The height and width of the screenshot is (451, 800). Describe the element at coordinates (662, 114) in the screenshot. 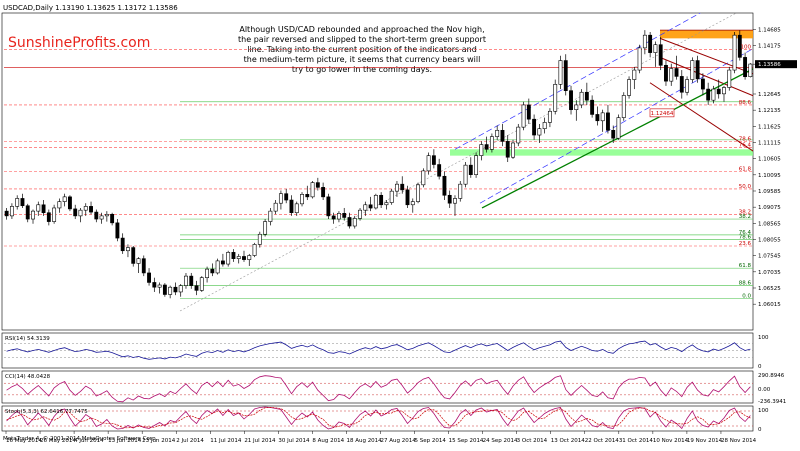

I see `level-box-label: 1.12464` at that location.